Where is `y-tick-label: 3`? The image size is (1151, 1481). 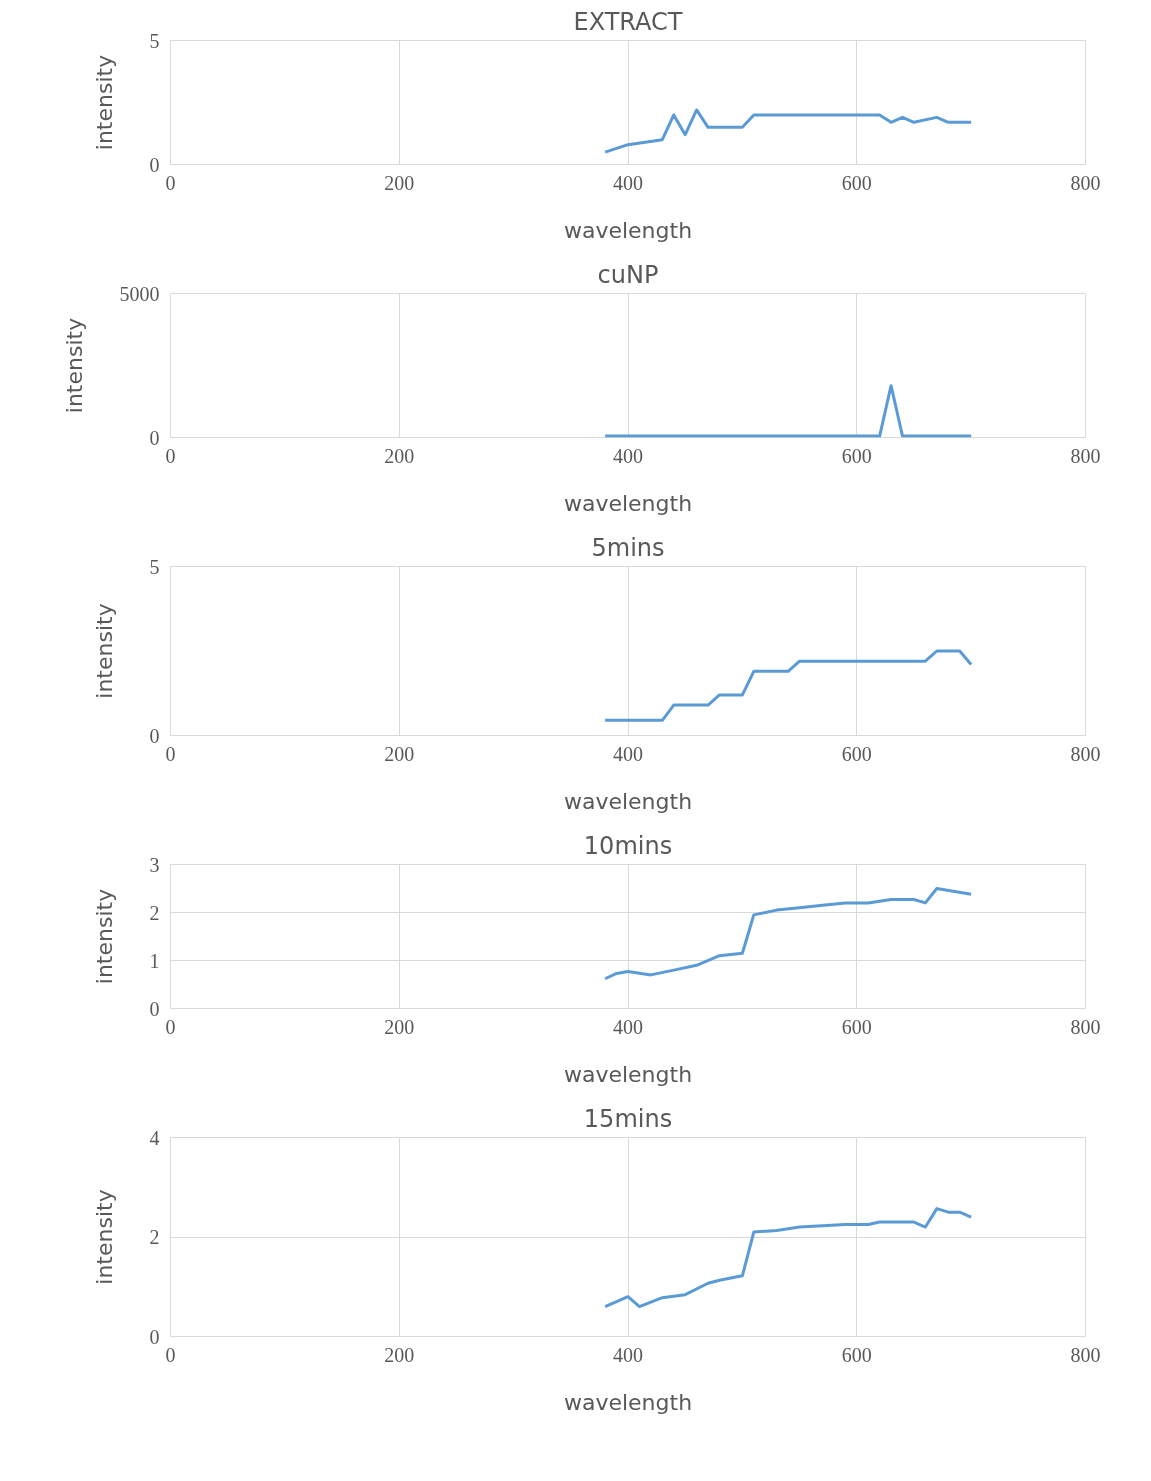
y-tick-label: 3 is located at coordinates (154, 864).